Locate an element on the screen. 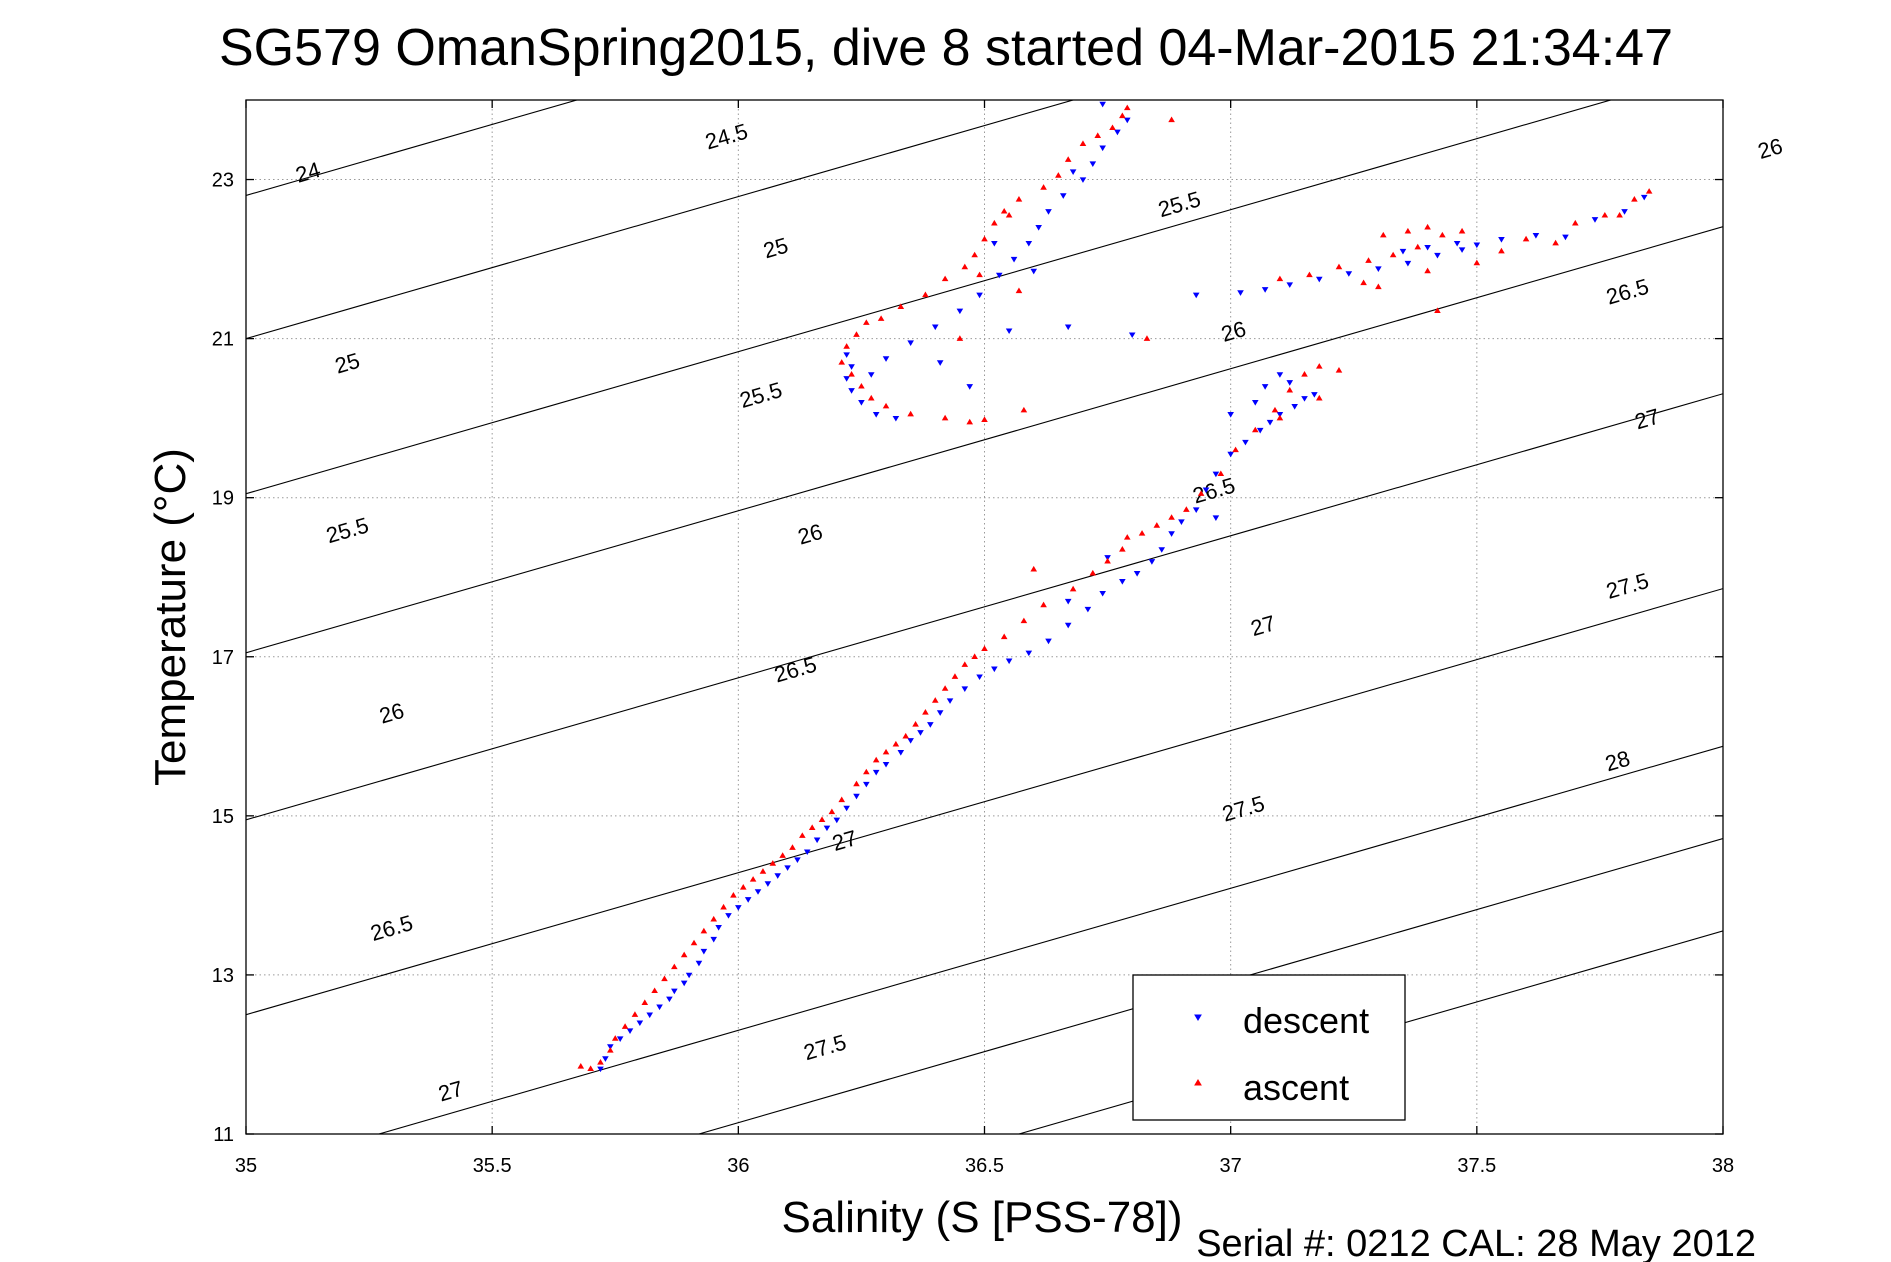 The image size is (1891, 1262). legend-box is located at coordinates (1269, 1047).